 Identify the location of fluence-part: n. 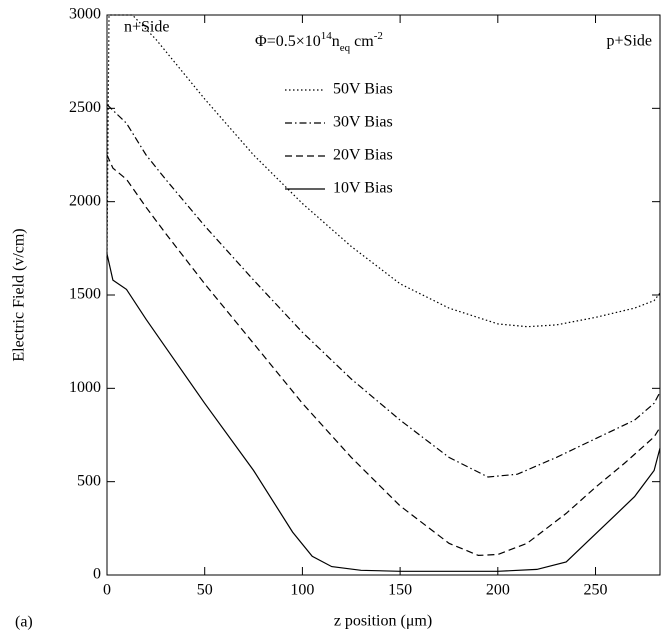
(336, 41).